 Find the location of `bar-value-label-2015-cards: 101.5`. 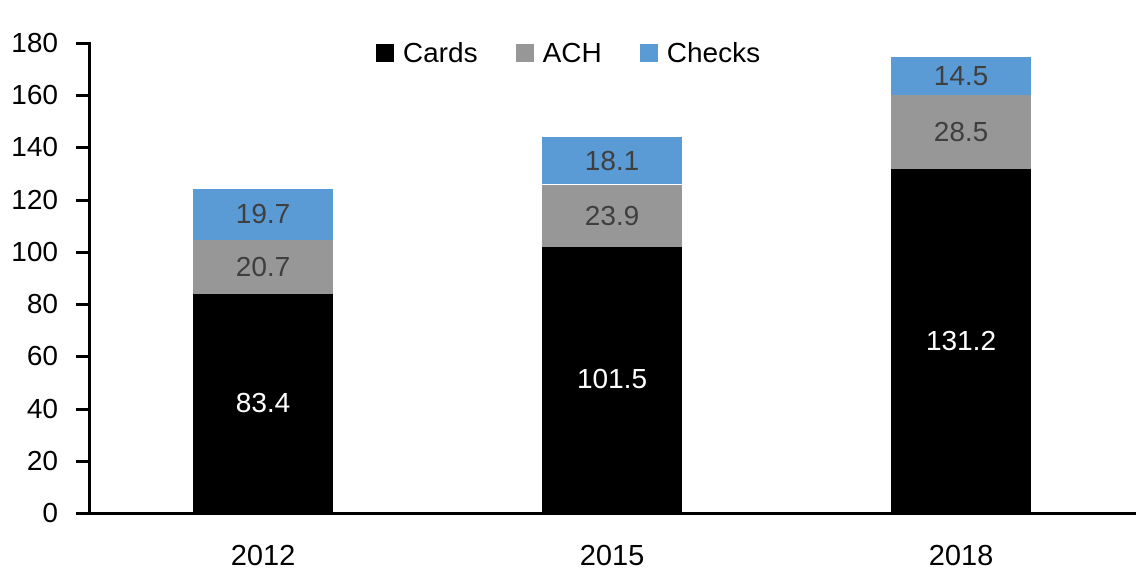

bar-value-label-2015-cards: 101.5 is located at coordinates (612, 378).